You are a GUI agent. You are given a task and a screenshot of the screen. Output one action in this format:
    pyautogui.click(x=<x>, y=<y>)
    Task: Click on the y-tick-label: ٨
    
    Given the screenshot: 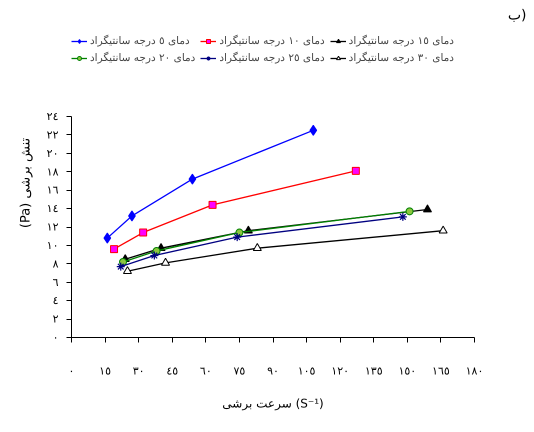 What is the action you would take?
    pyautogui.click(x=55, y=263)
    